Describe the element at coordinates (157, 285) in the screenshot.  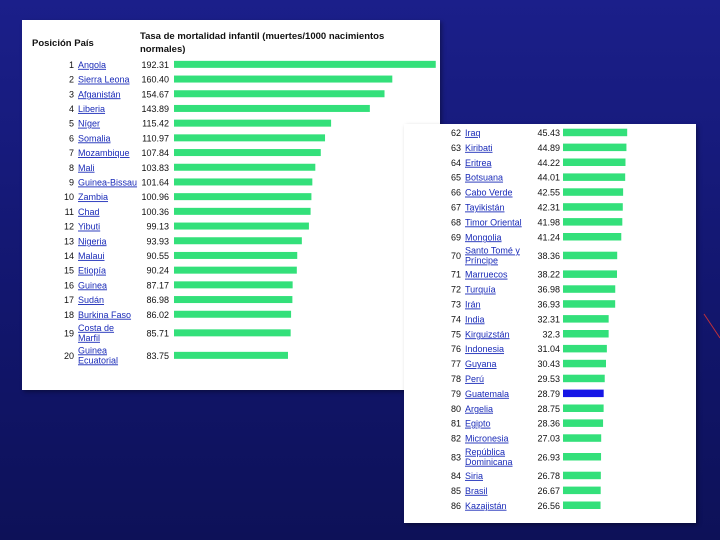
I see `value-label: 87.17` at that location.